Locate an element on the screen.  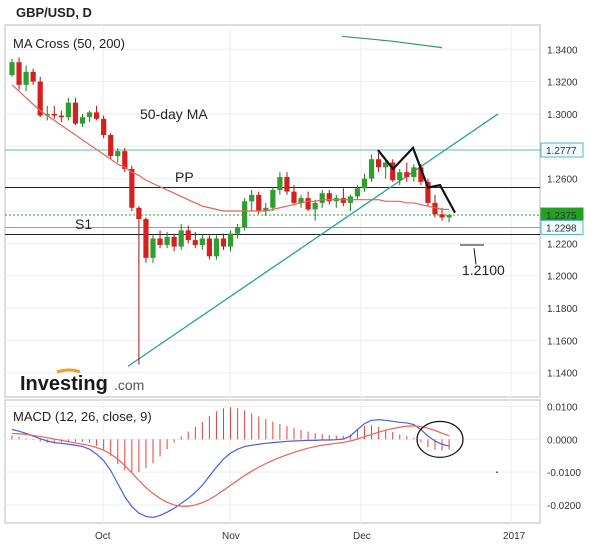
y-tick-label: 1.2000 is located at coordinates (562, 277).